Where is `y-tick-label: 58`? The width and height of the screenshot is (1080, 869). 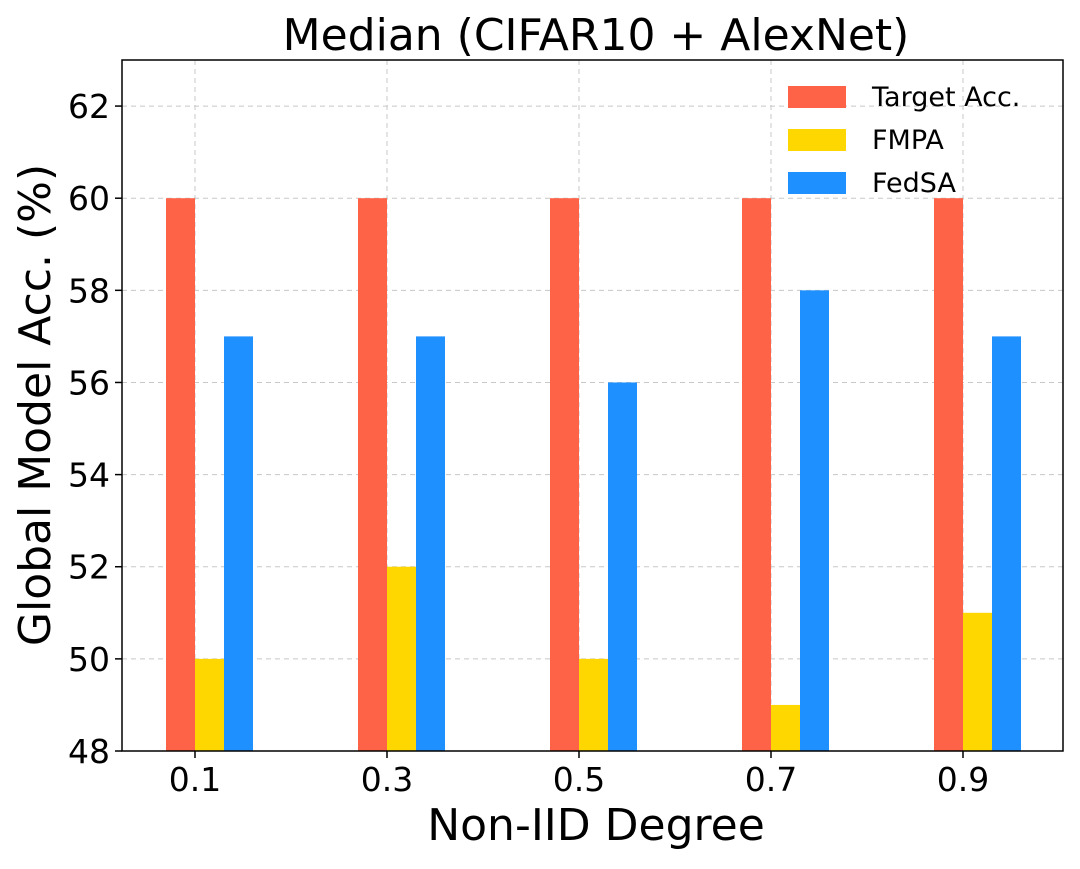 y-tick-label: 58 is located at coordinates (89, 290).